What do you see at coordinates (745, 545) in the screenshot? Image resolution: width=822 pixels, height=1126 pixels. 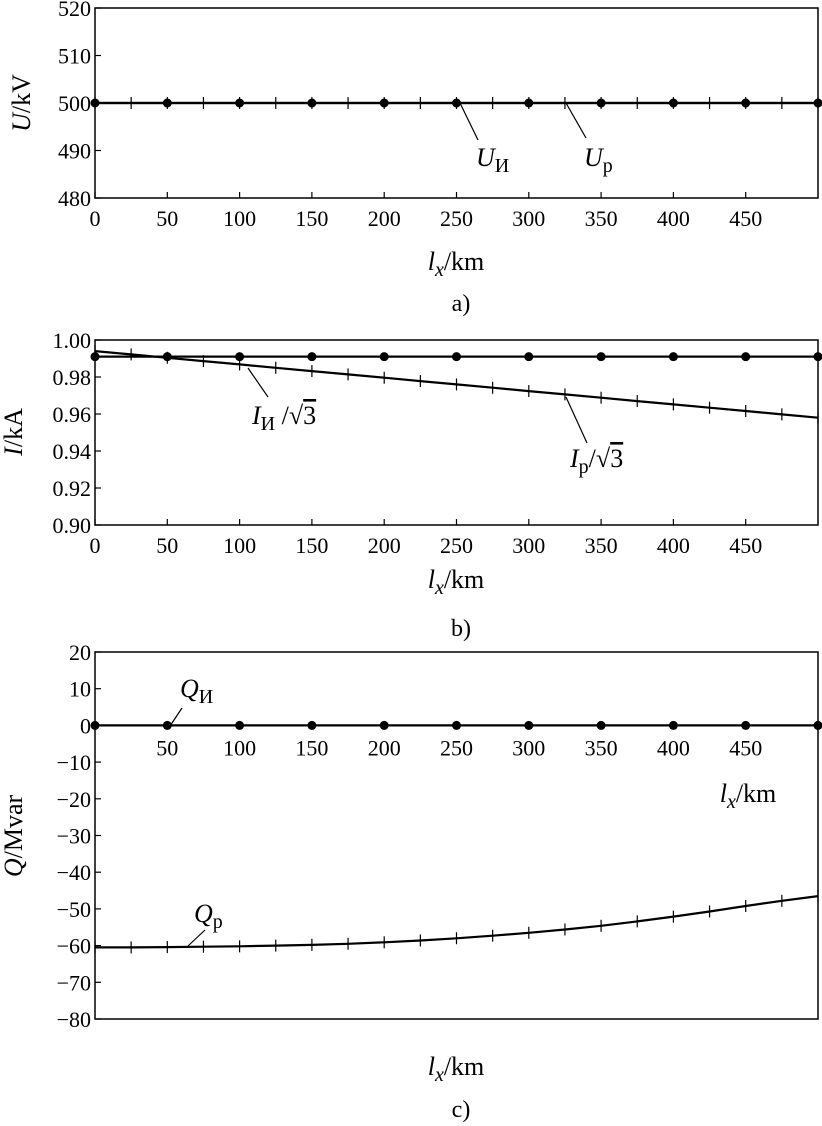 I see `panel-b-x-tick-label: 450` at bounding box center [745, 545].